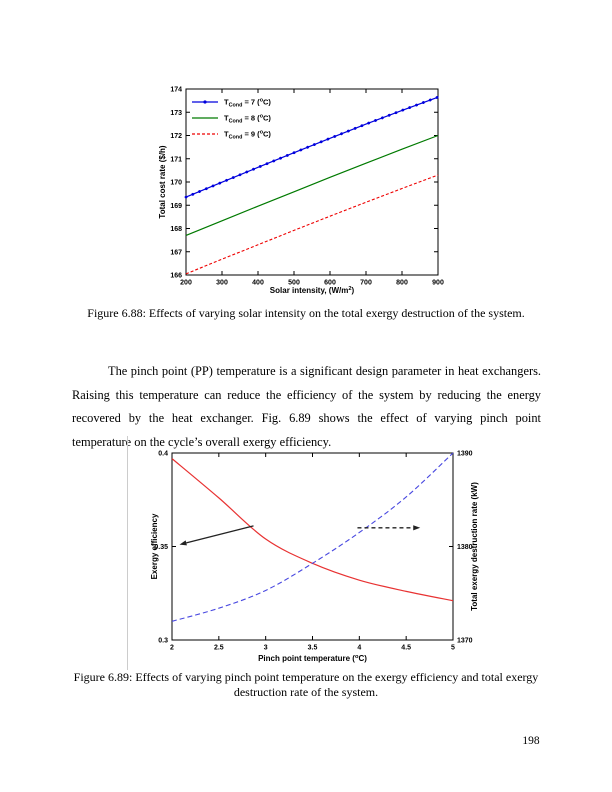 This screenshot has height=792, width=612. What do you see at coordinates (312, 658) in the screenshot?
I see `x-axis-label: Pinch point temperature (oC)` at bounding box center [312, 658].